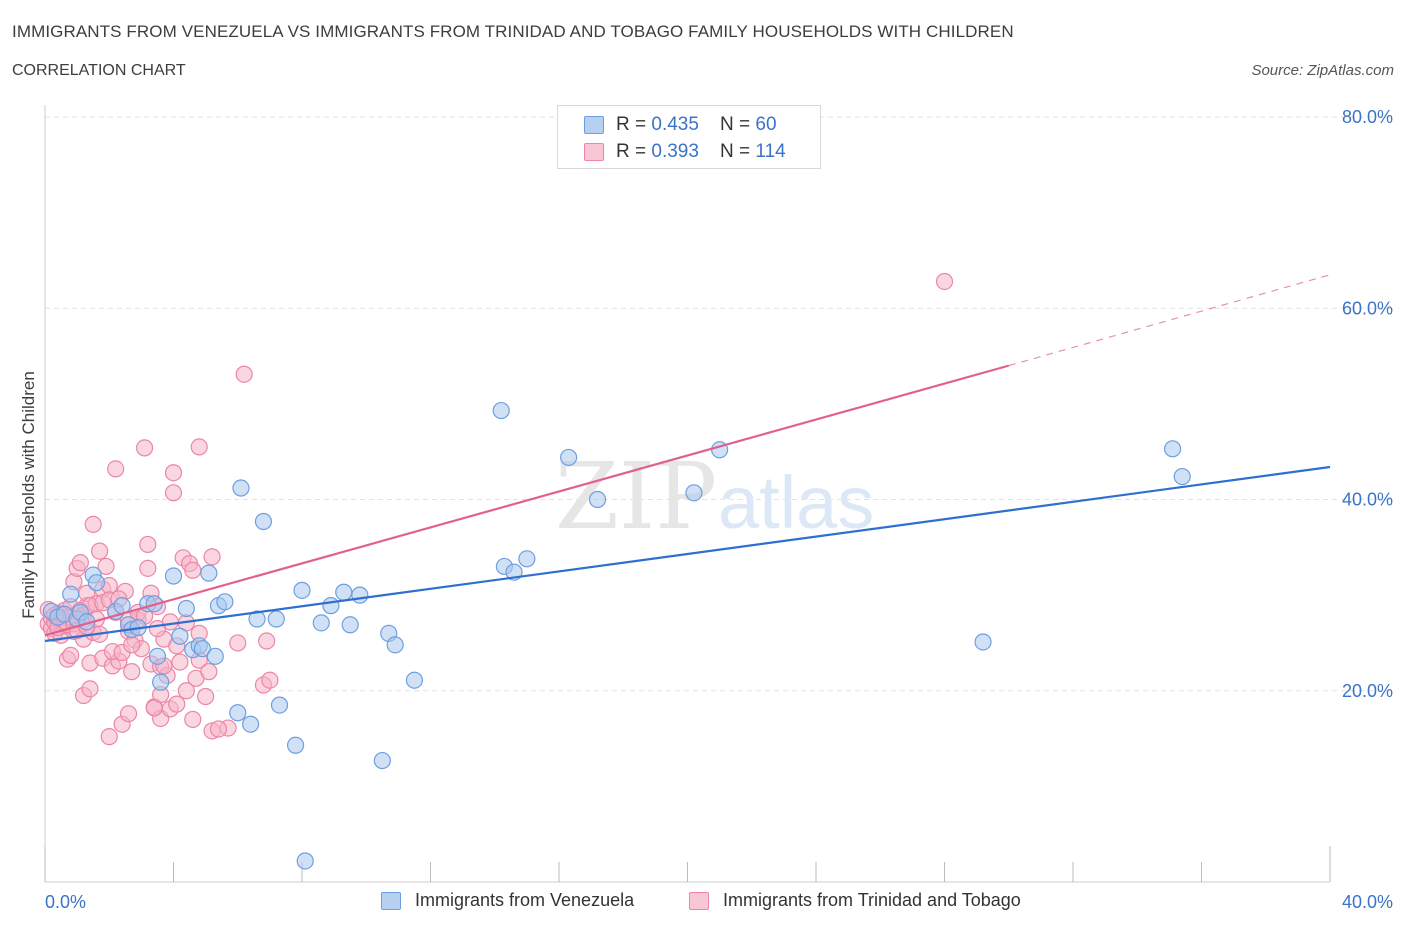  Describe the element at coordinates (1169, 320) in the screenshot. I see `trend-extension-trinidad` at that location.